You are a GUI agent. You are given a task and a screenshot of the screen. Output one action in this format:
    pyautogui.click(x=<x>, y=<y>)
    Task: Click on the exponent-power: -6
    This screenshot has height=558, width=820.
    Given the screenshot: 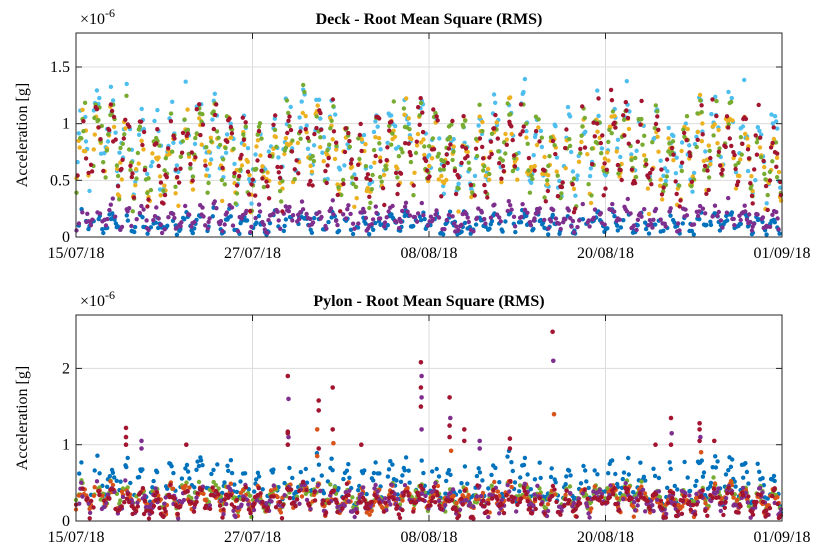 What is the action you would take?
    pyautogui.click(x=110, y=13)
    